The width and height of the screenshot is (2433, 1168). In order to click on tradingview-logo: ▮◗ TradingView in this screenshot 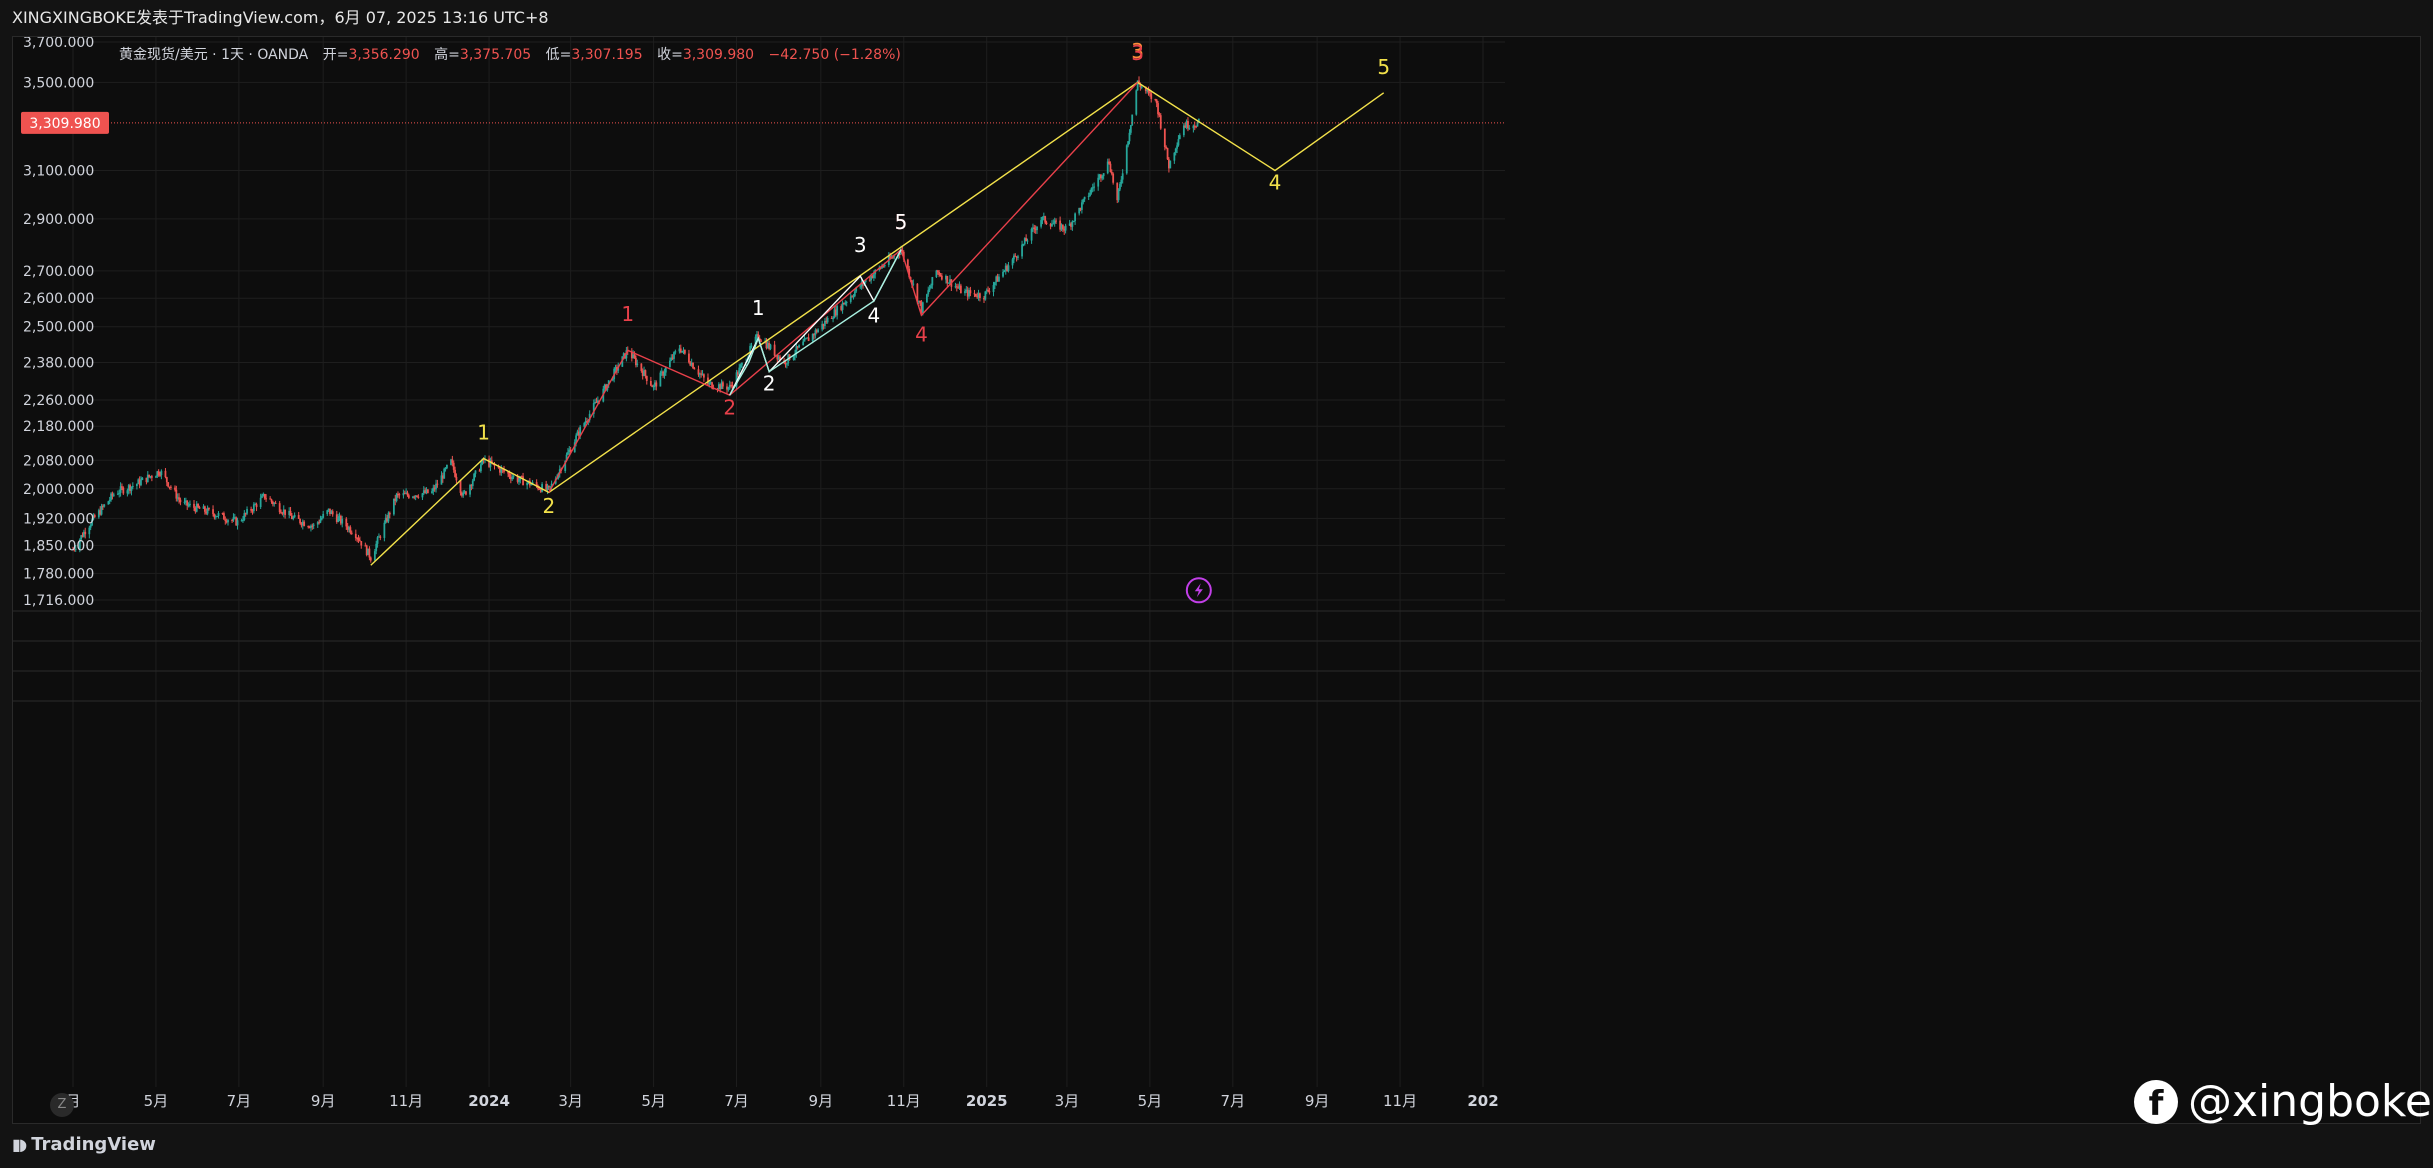, I will do `click(84, 1144)`.